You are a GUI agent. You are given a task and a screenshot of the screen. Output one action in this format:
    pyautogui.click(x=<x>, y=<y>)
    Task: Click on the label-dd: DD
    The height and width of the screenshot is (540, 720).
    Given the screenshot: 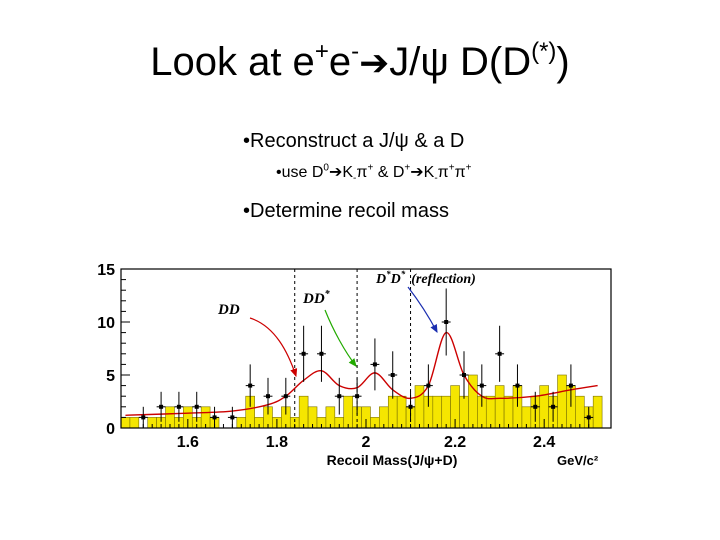 What is the action you would take?
    pyautogui.click(x=228, y=310)
    